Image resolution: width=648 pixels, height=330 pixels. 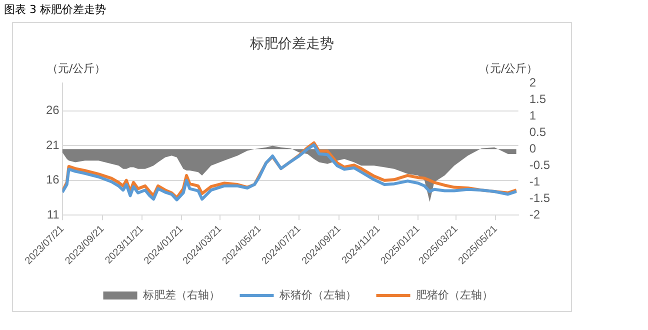 What do you see at coordinates (292, 44) in the screenshot?
I see `chart-title: 标肥价差走势` at bounding box center [292, 44].